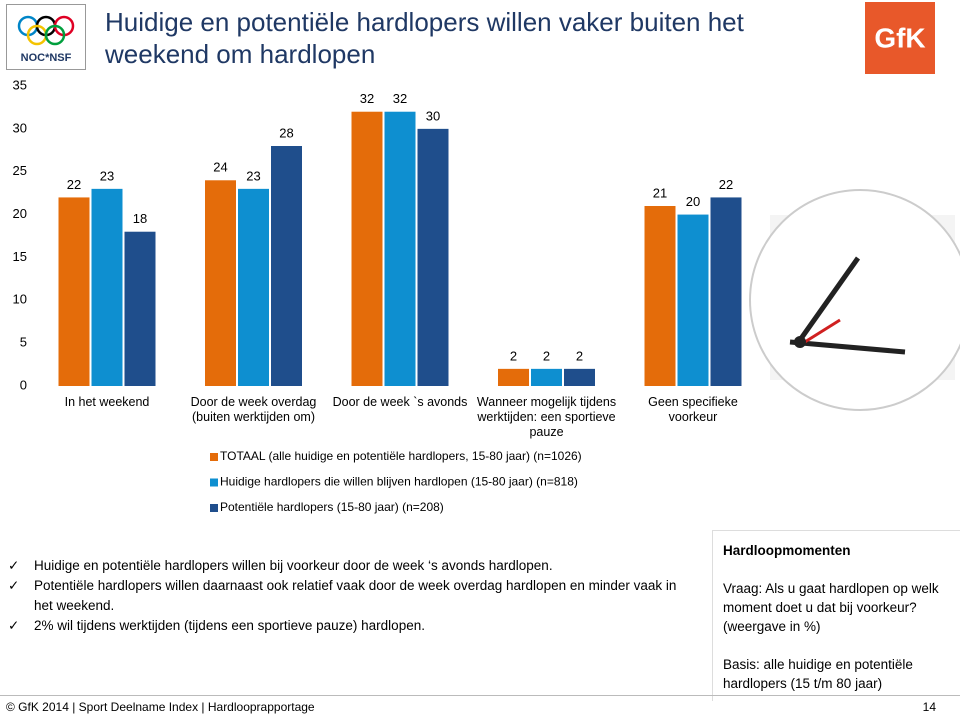  Describe the element at coordinates (20, 213) in the screenshot. I see `y-tick-label: 20` at that location.